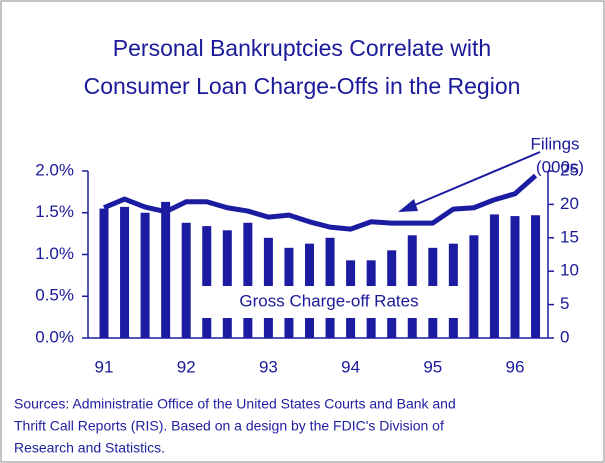 The height and width of the screenshot is (463, 605). I want to click on y-tick-label: 1.5%, so click(54, 211).